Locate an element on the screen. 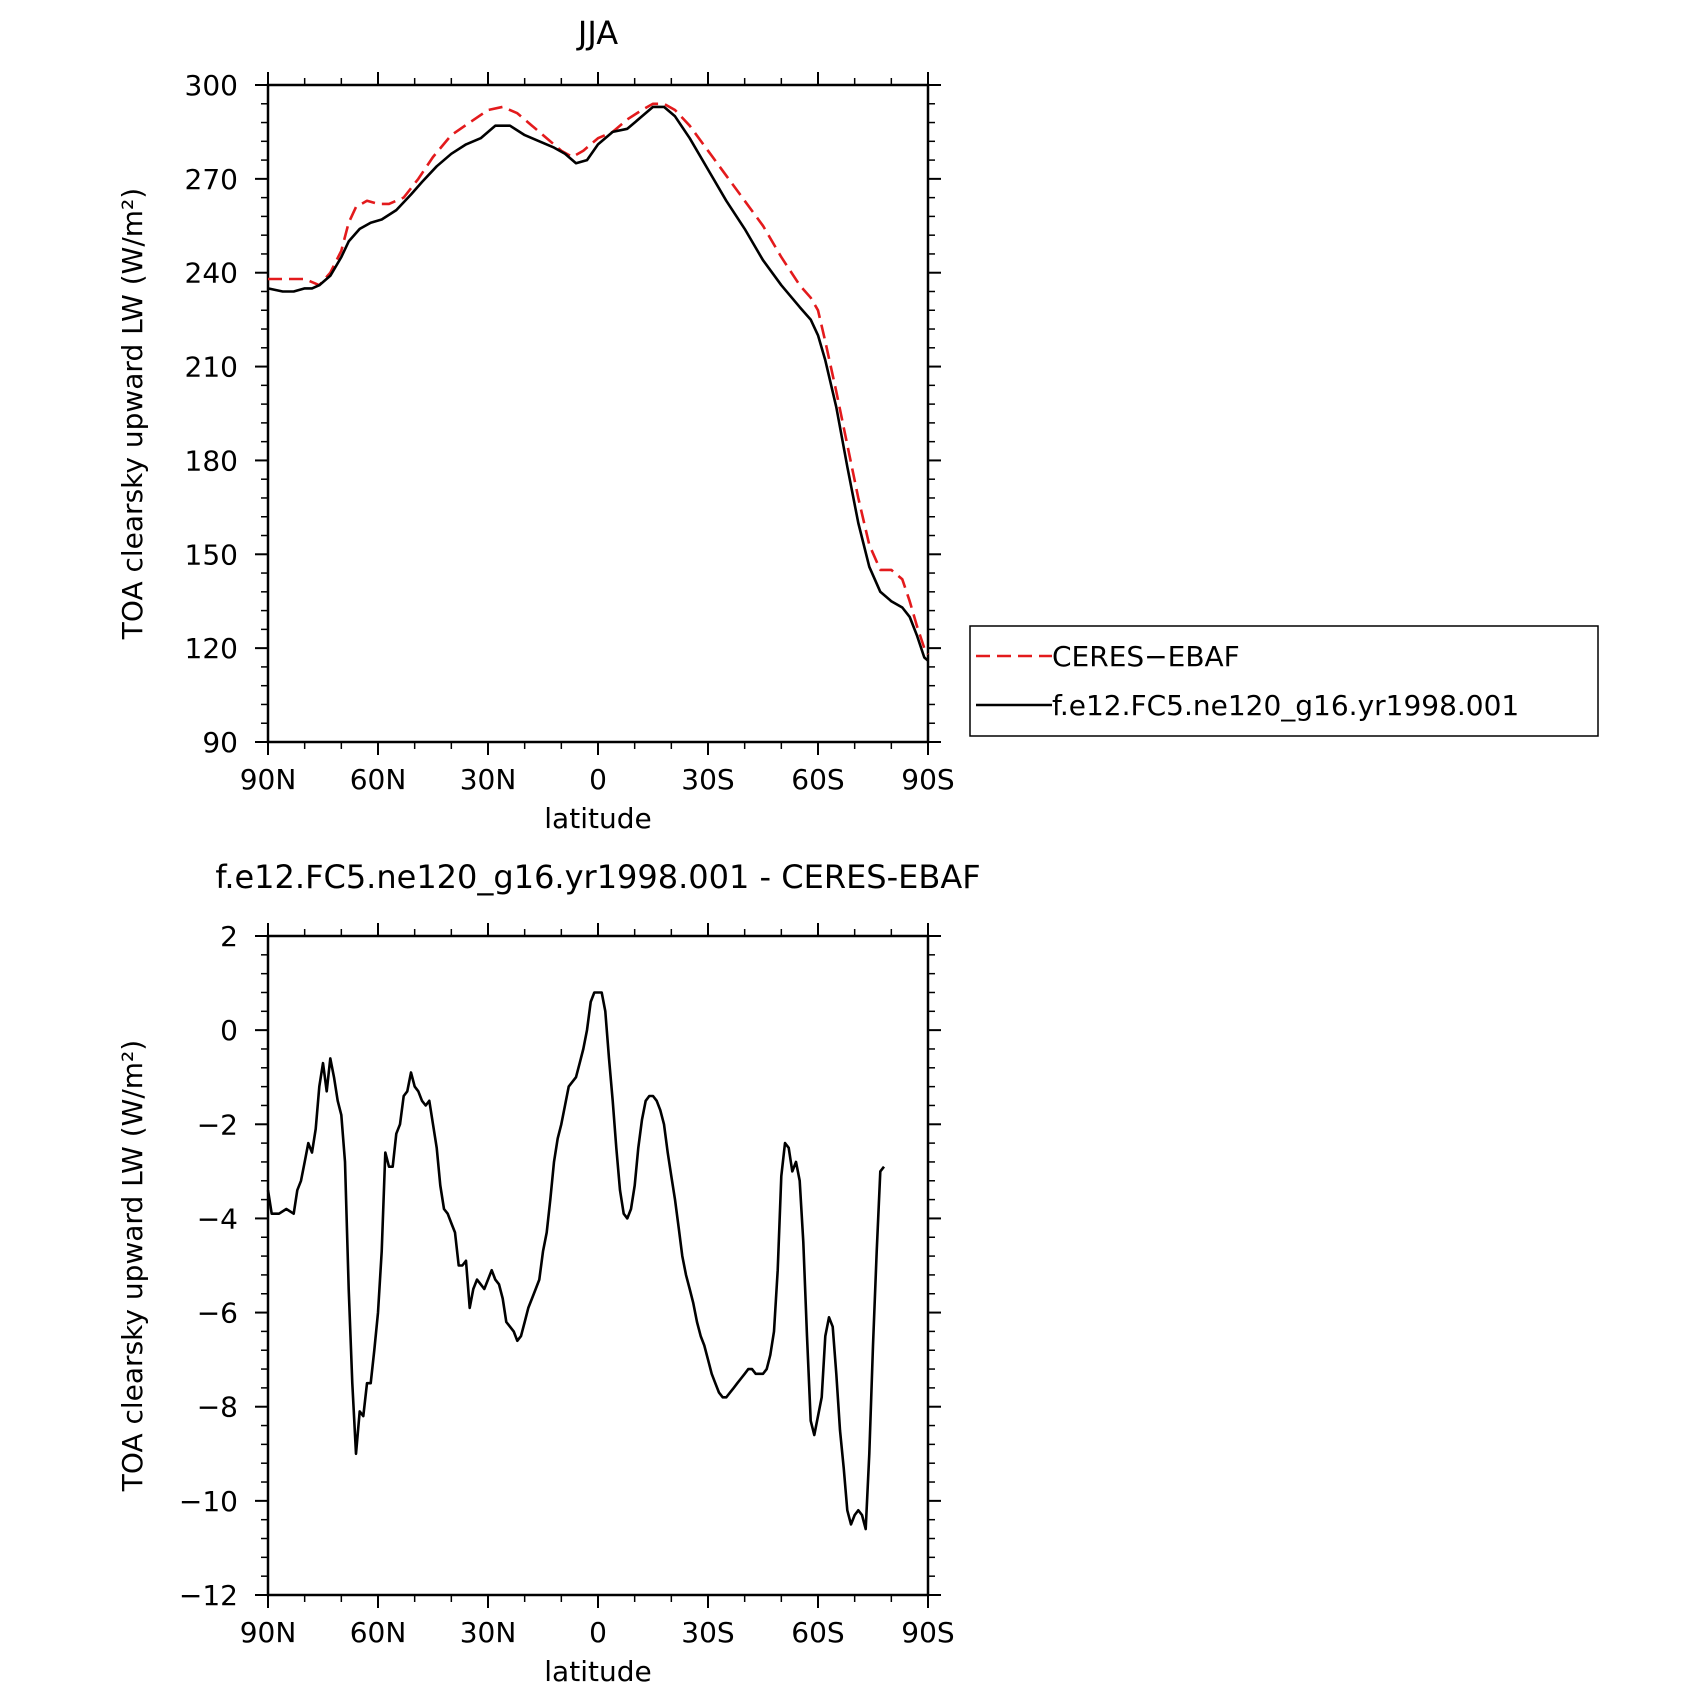 This screenshot has height=1708, width=1694. y-tick-label: −8 is located at coordinates (217, 1407).